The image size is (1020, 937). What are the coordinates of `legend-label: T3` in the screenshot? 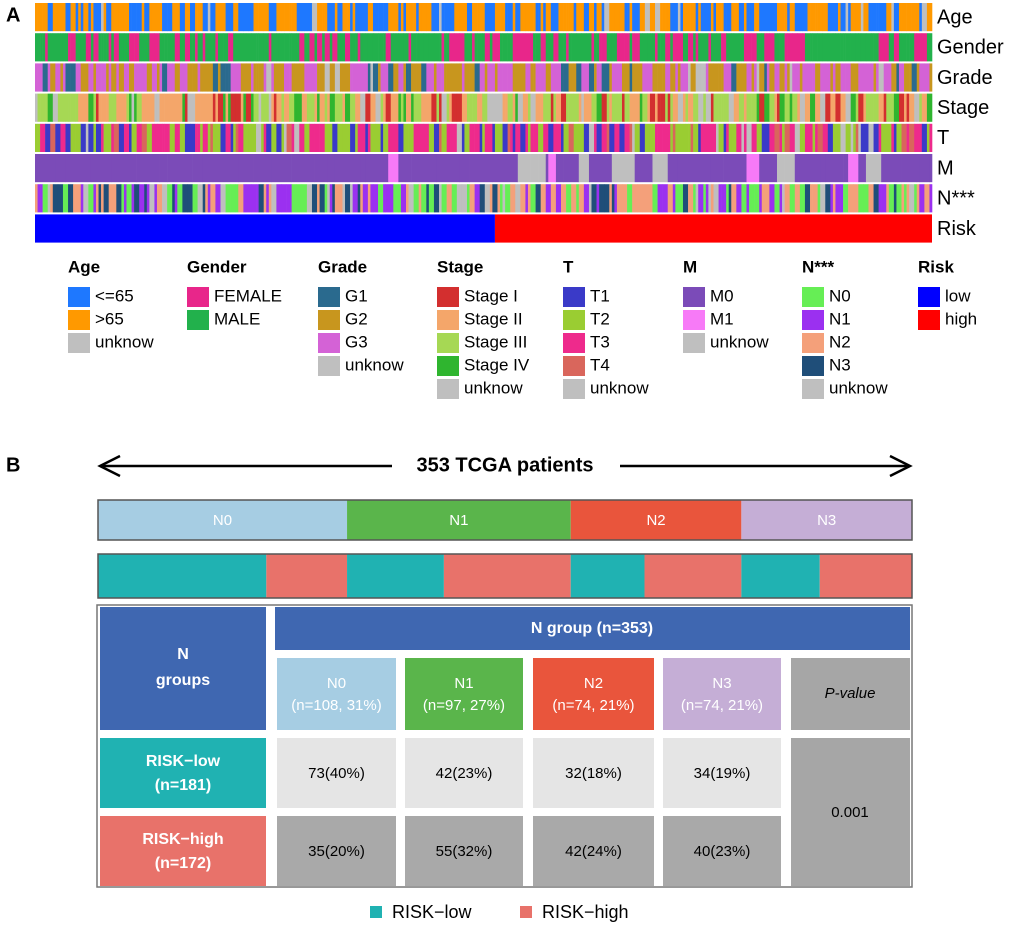 It's located at (600, 341).